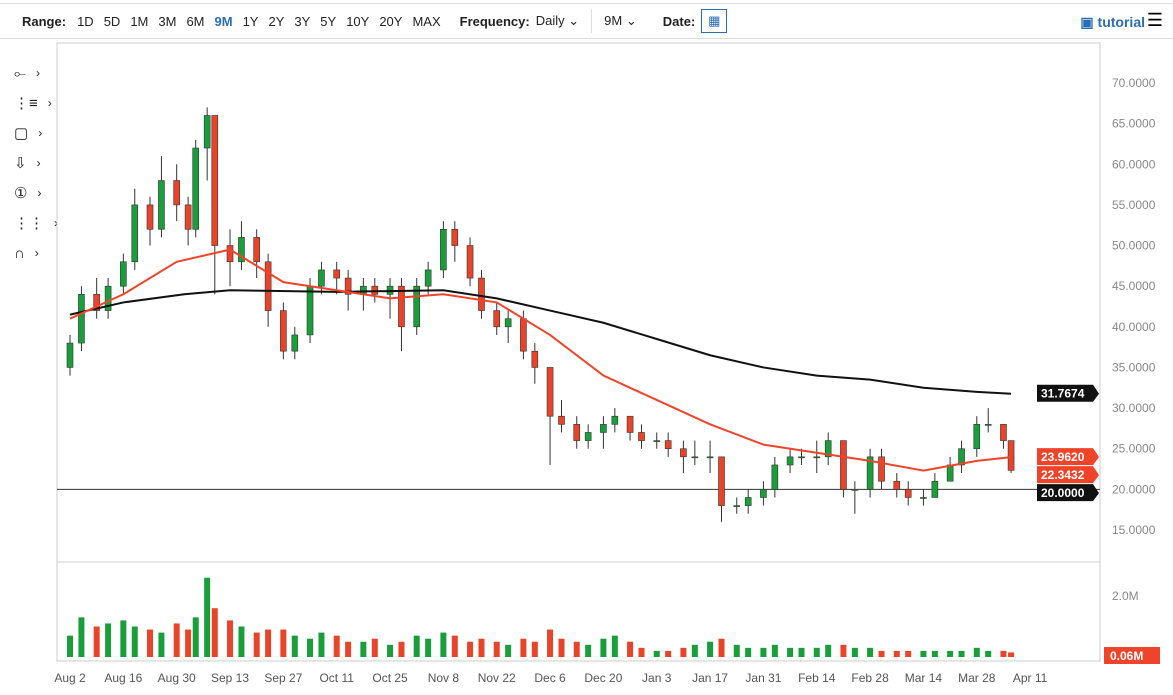 The image size is (1173, 695). I want to click on x-tick-label: Nov 22, so click(497, 678).